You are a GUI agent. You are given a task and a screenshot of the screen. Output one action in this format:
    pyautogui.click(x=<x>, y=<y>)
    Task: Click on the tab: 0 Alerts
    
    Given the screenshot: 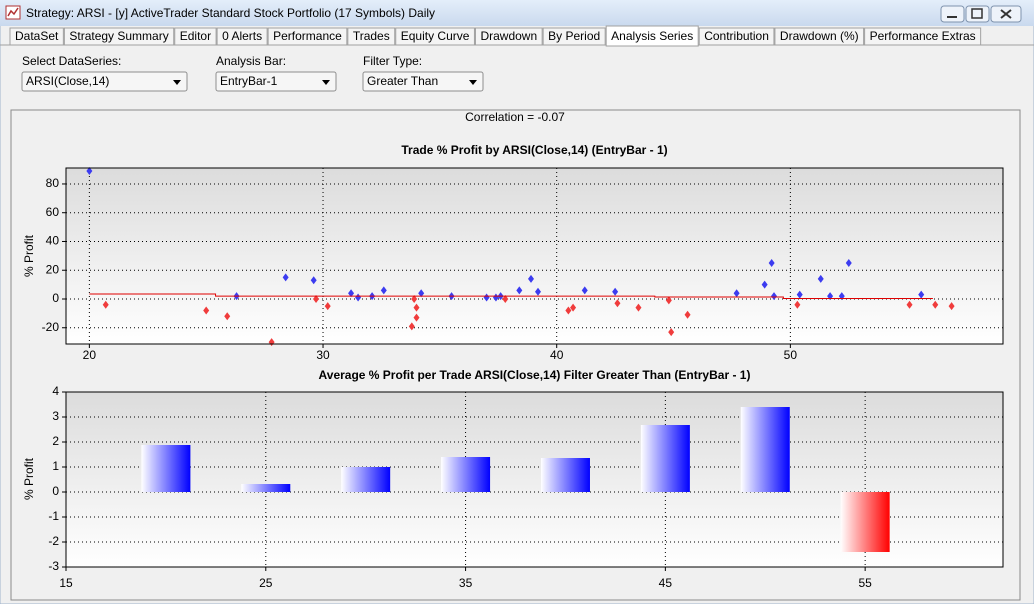 What is the action you would take?
    pyautogui.click(x=242, y=36)
    